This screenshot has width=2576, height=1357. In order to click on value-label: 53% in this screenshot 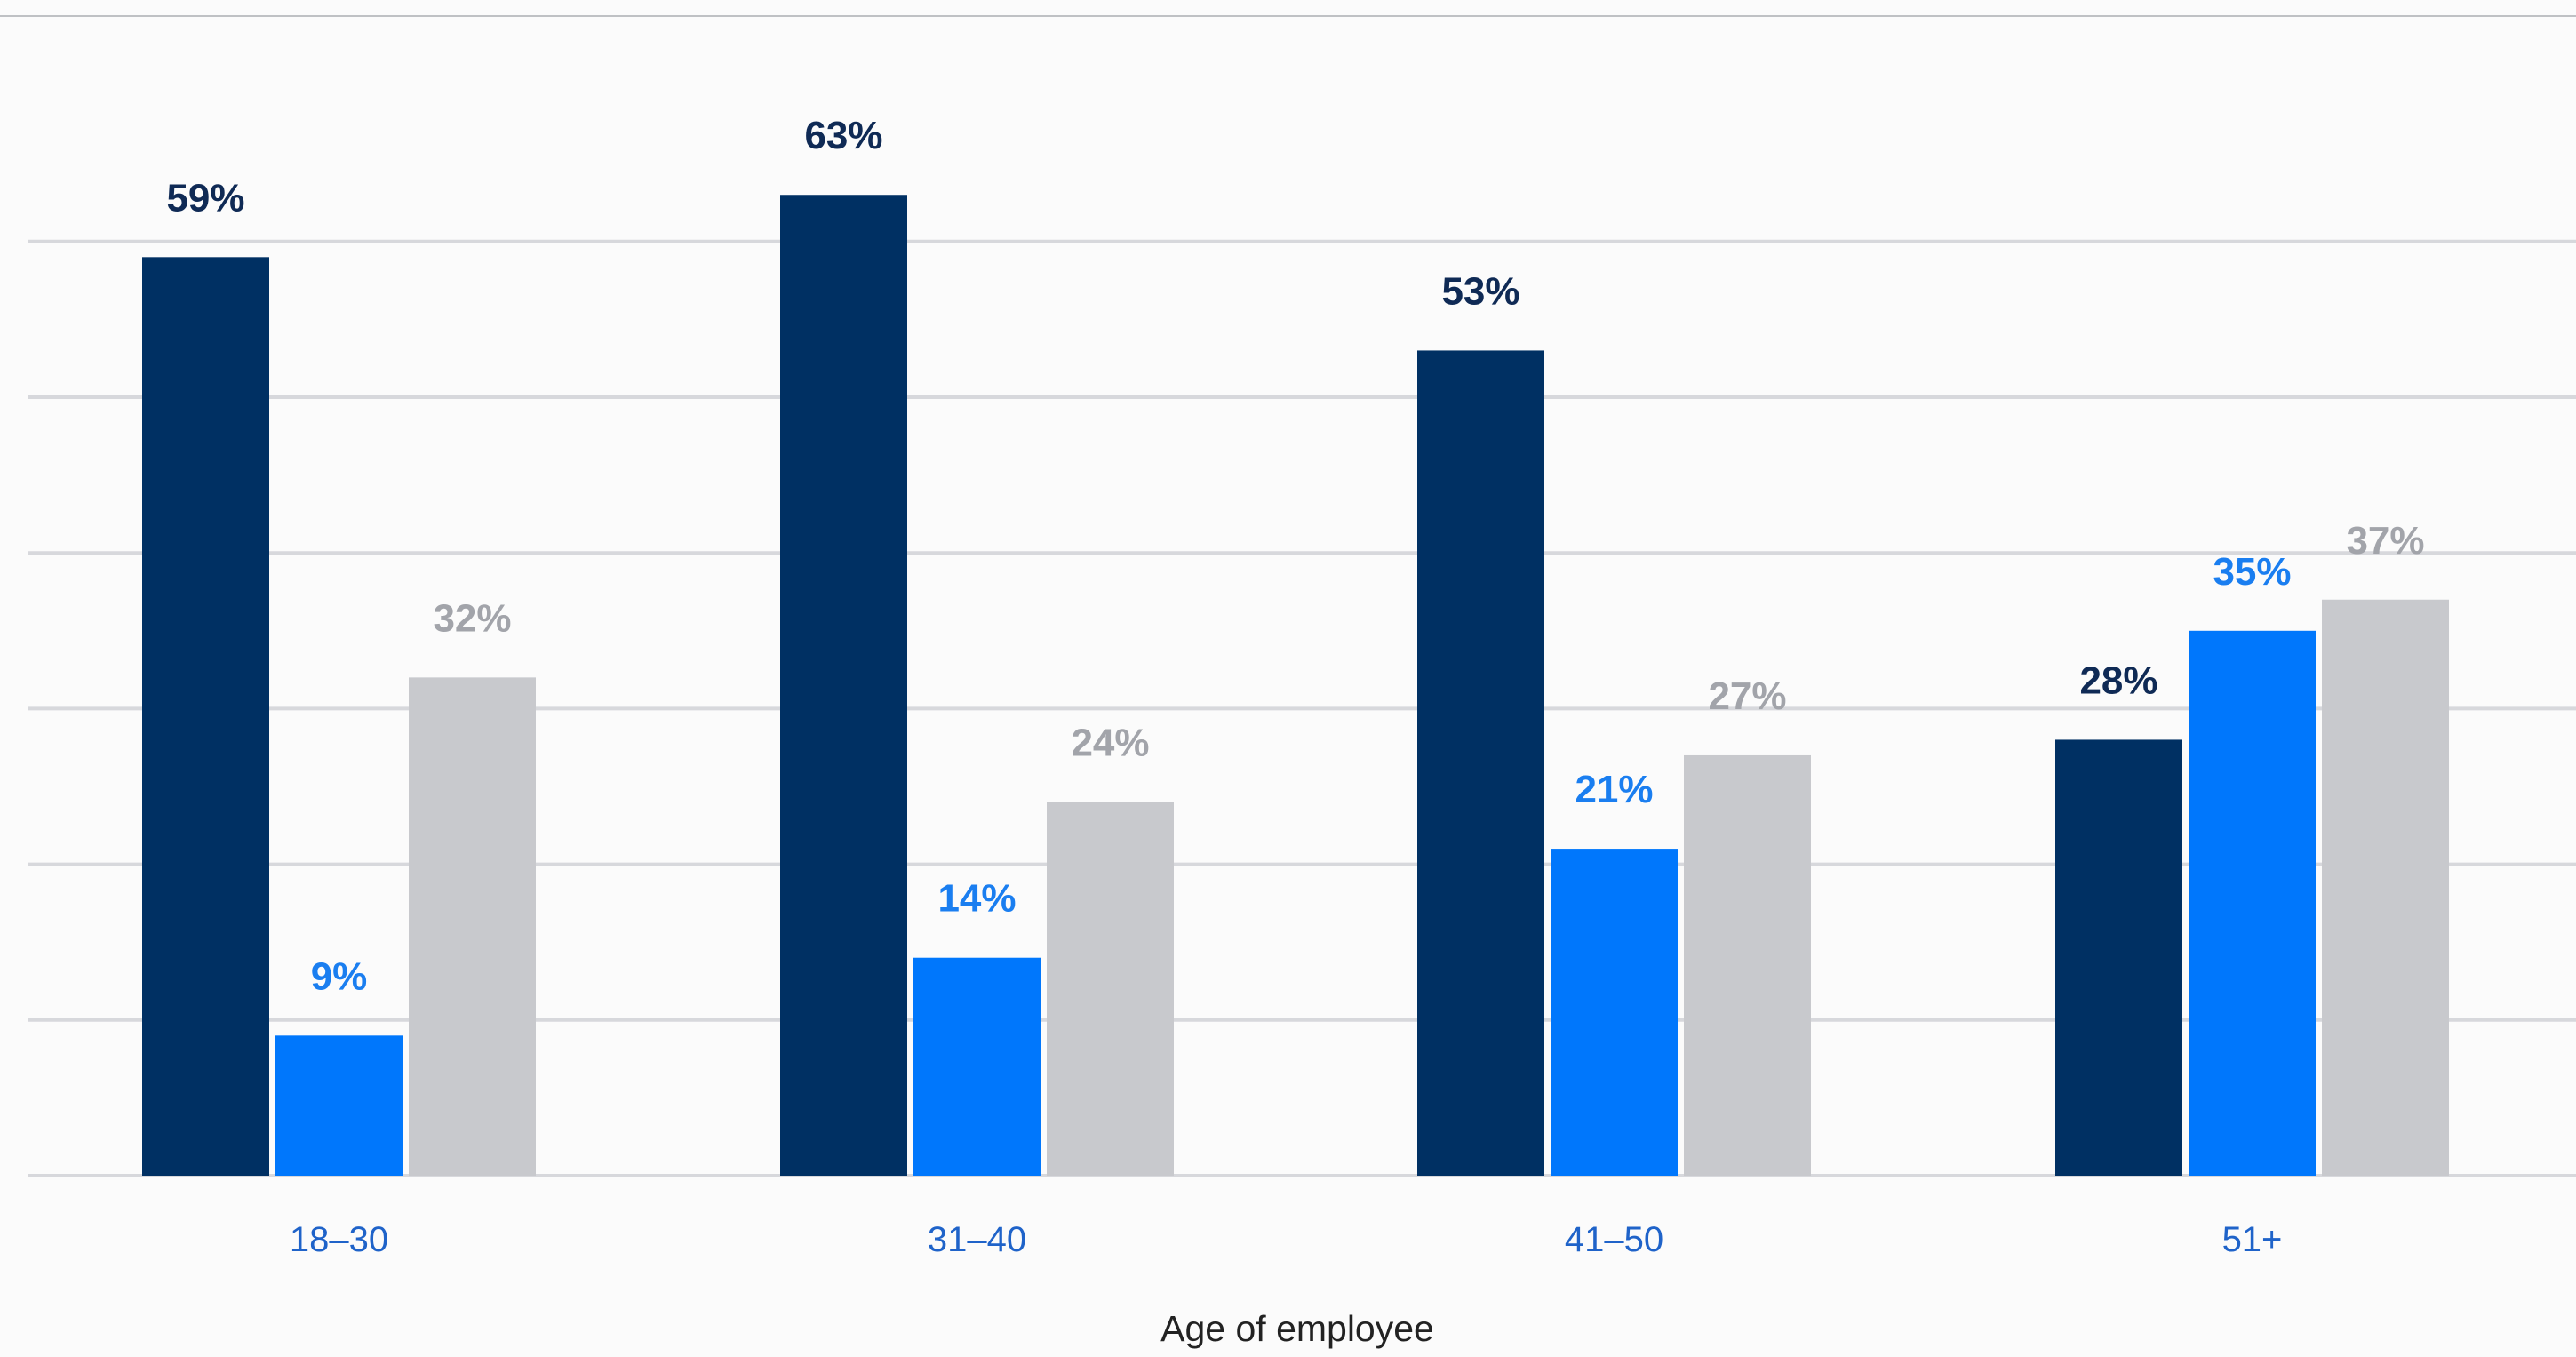, I will do `click(1480, 291)`.